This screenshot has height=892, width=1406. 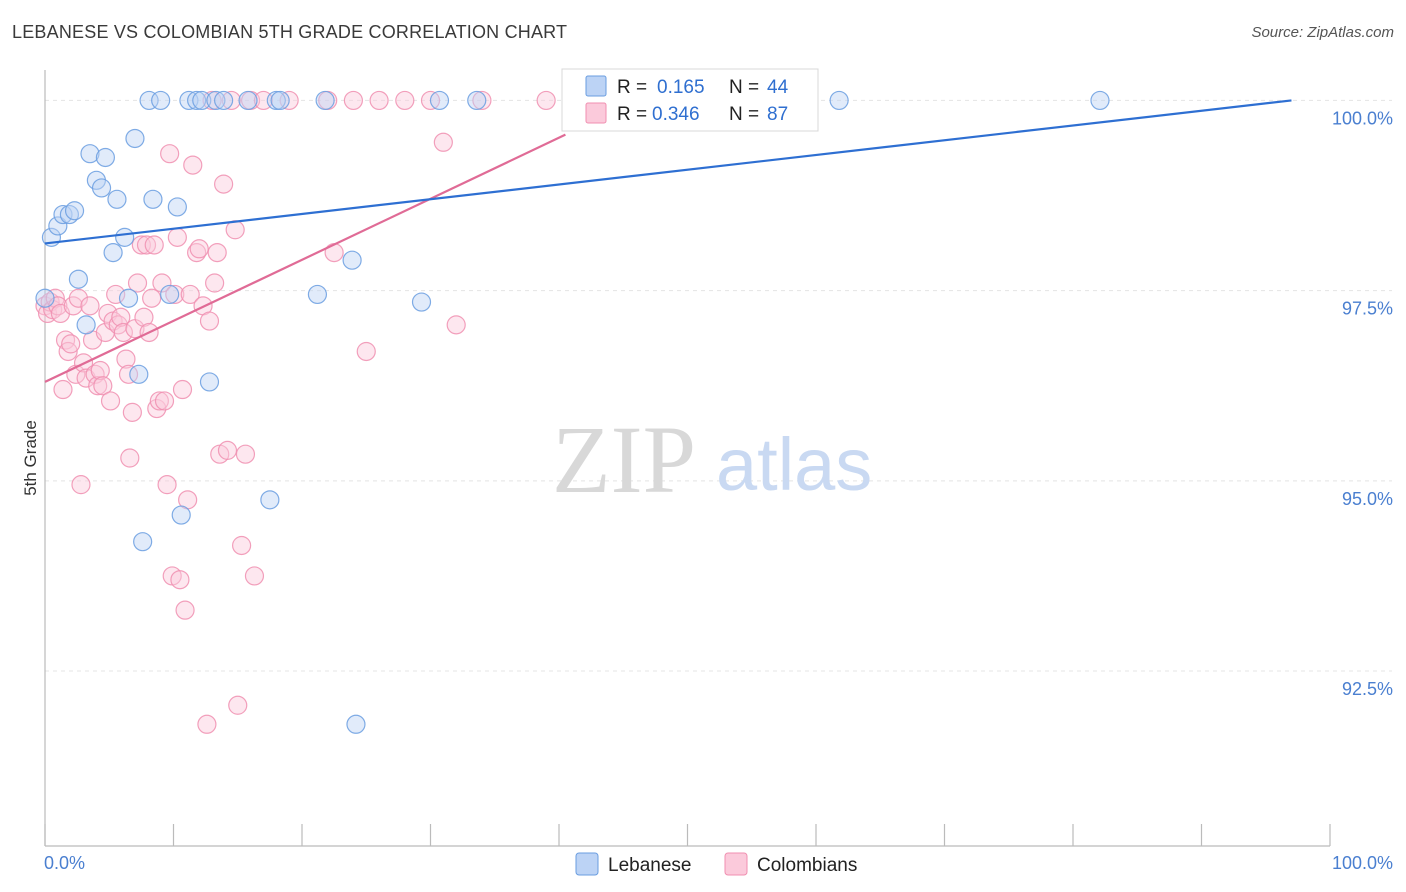 What do you see at coordinates (1367, 499) in the screenshot?
I see `y-tick-label-2: 95.0%` at bounding box center [1367, 499].